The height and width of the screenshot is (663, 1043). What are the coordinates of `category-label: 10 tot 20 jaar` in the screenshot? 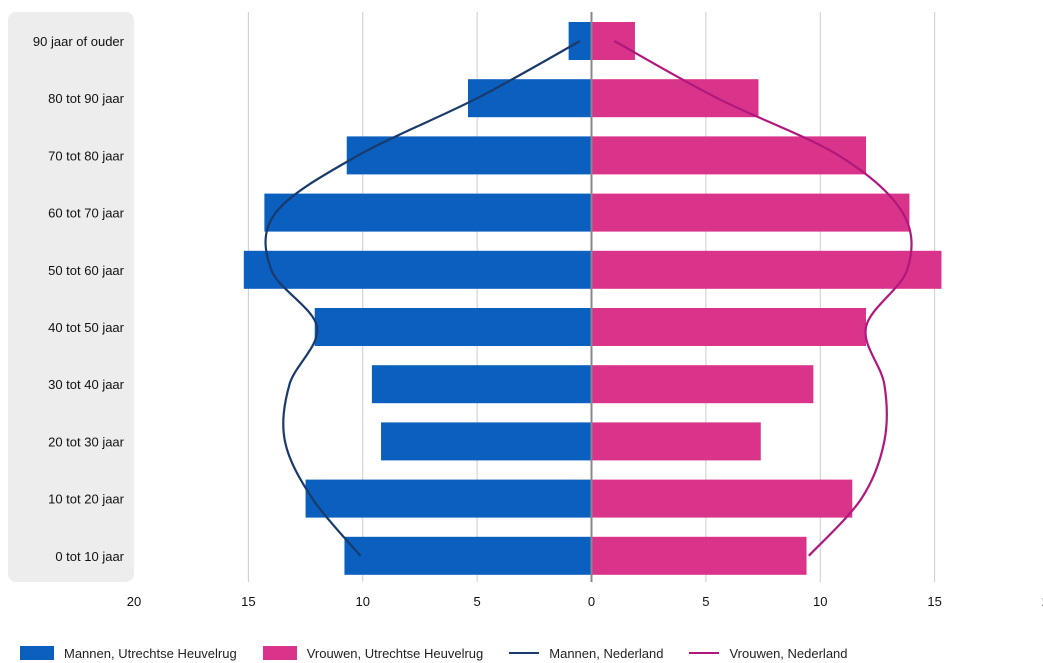 It's located at (86, 499).